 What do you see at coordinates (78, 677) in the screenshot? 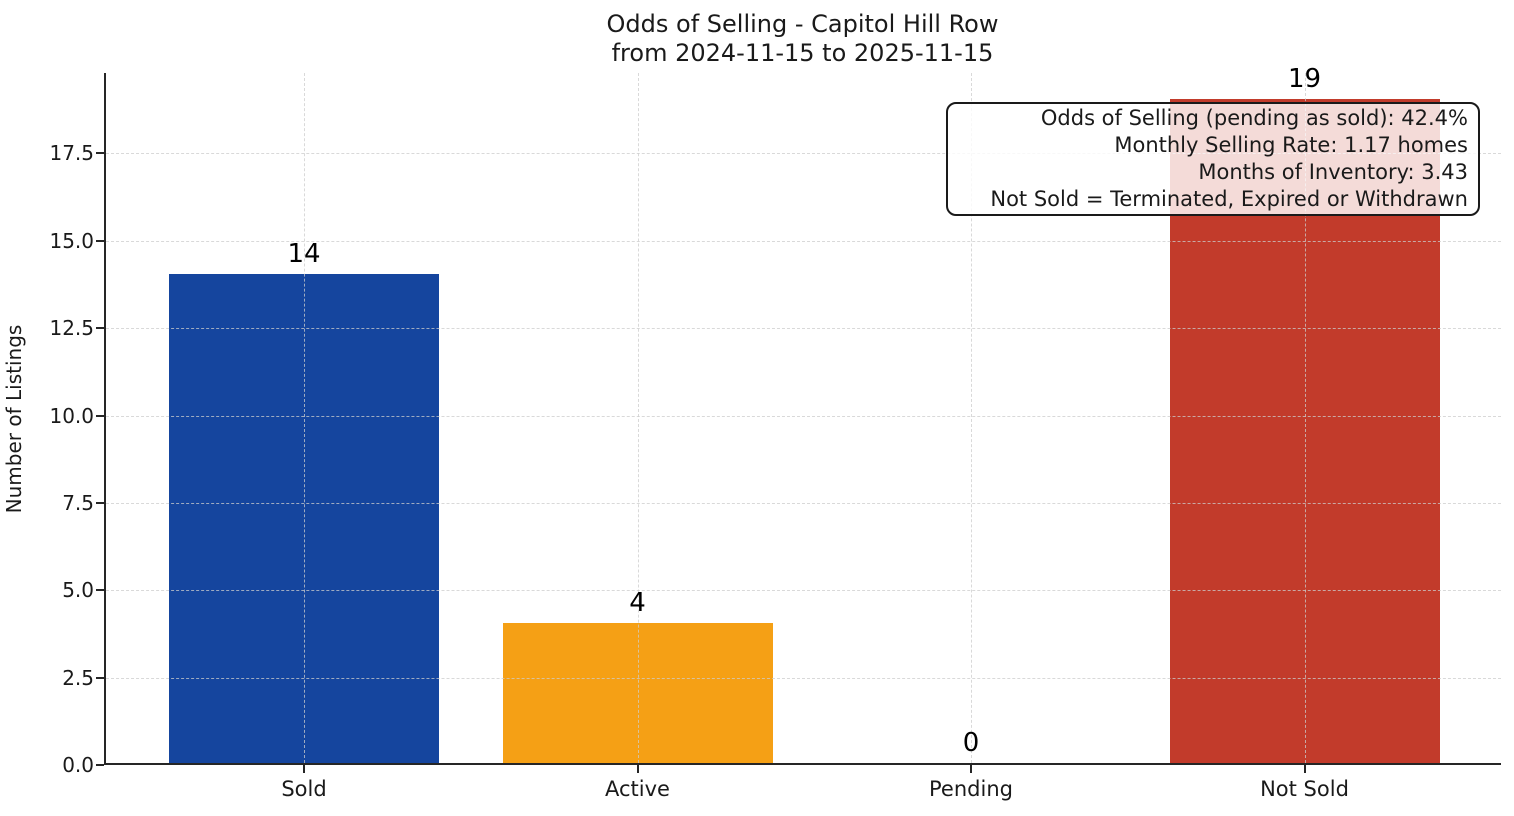
I see `y-tick-label: 2.5` at bounding box center [78, 677].